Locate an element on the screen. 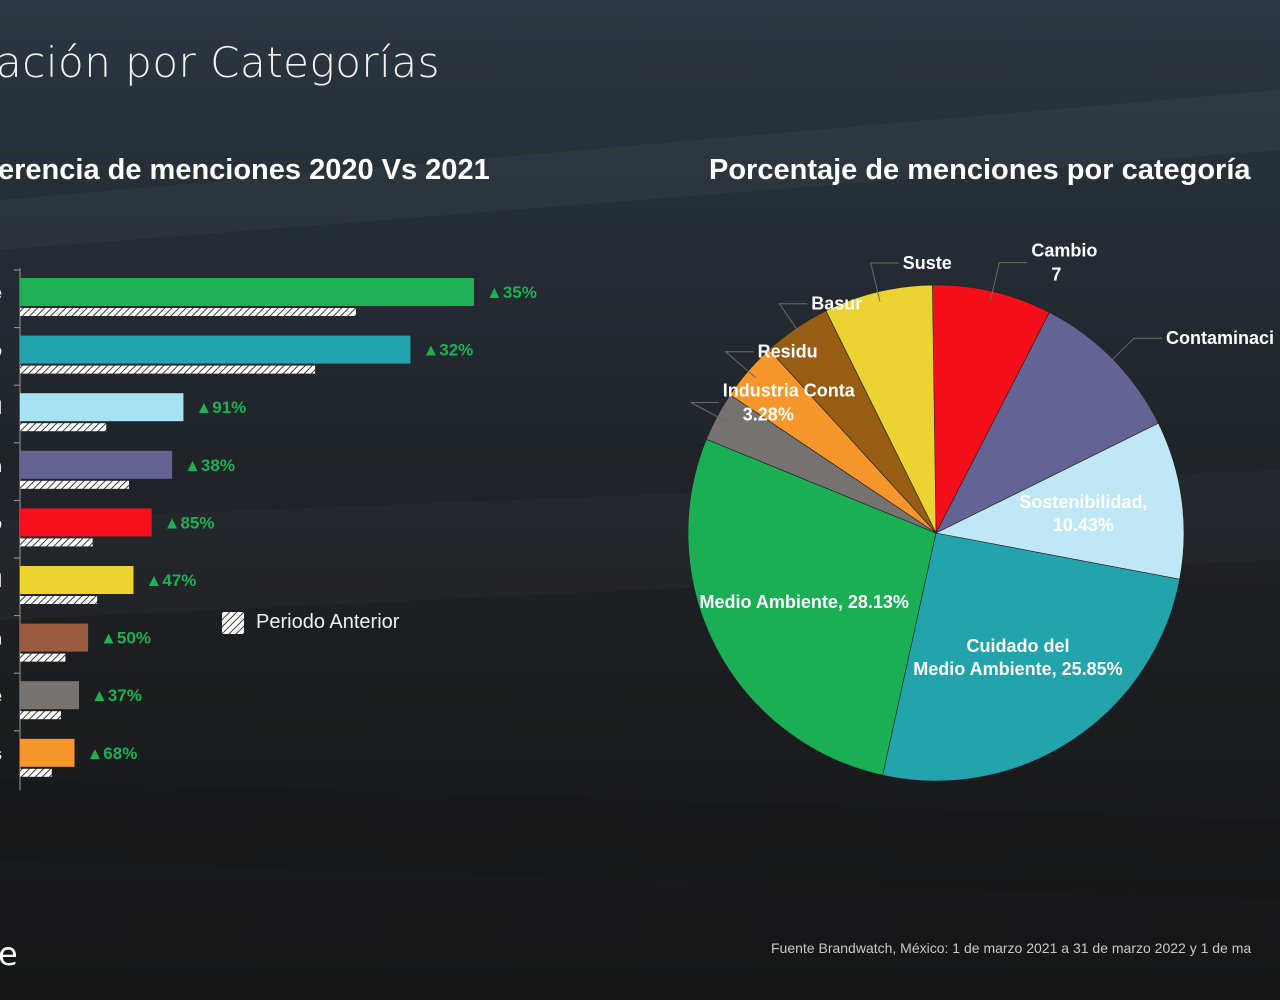 This screenshot has height=1000, width=1280. pie-slice-label: Industria Conta 3.28% is located at coordinates (789, 403).